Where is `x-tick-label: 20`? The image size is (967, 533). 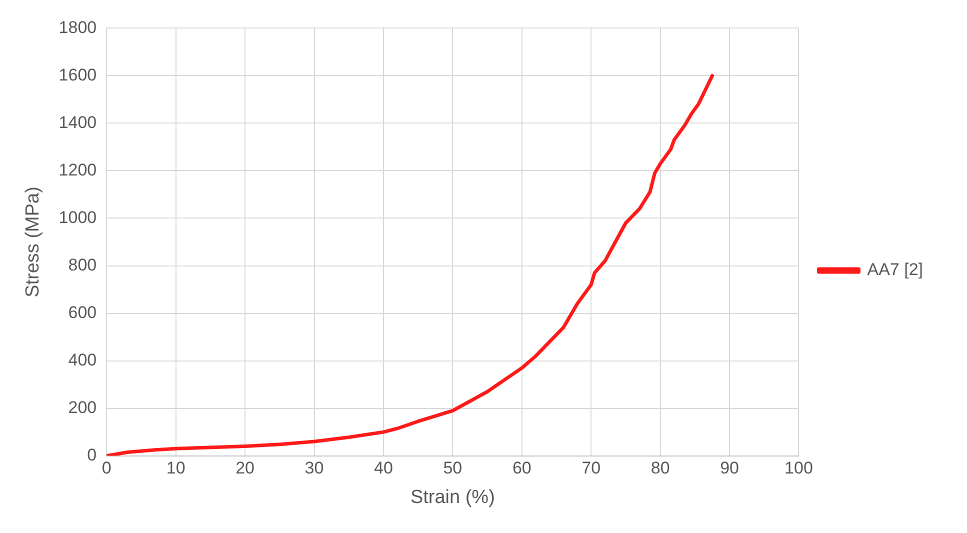
x-tick-label: 20 is located at coordinates (245, 468).